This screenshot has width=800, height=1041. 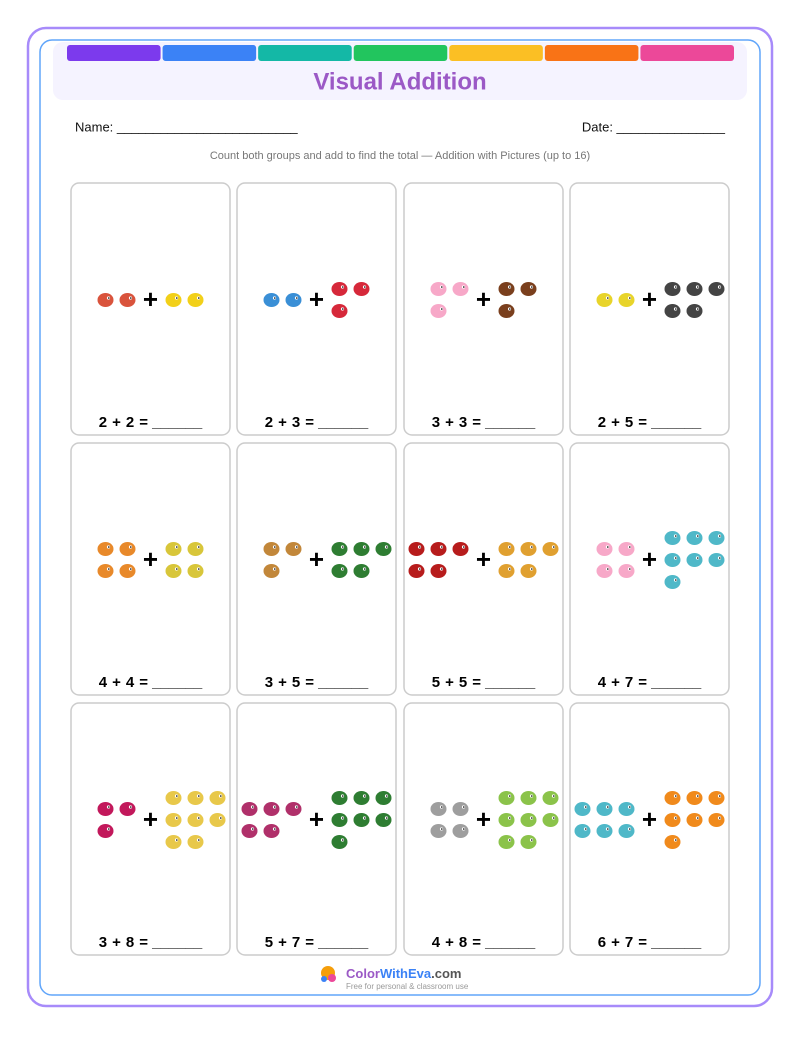 I want to click on operator: +, so click(x=615, y=422).